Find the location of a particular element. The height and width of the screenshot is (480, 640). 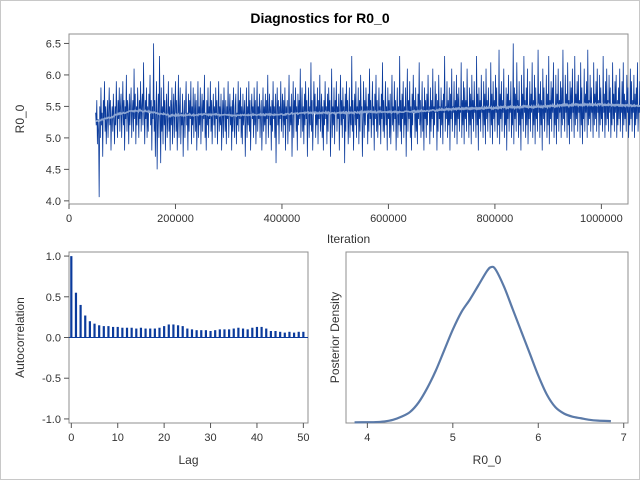

x-axis-label: Lag is located at coordinates (188, 460).